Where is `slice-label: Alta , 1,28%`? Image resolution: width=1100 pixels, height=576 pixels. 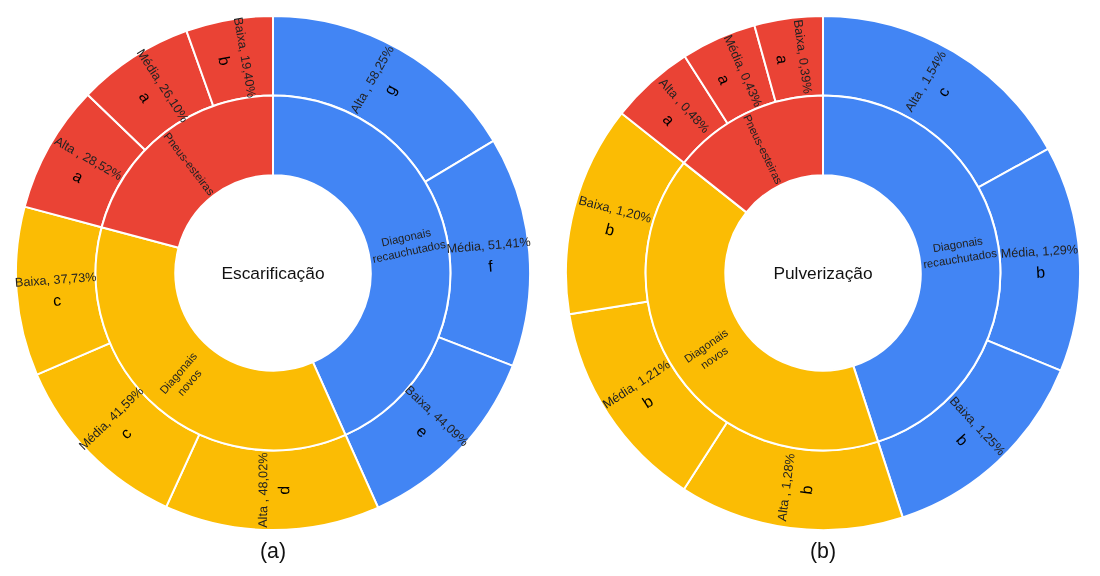
slice-label: Alta , 1,28% is located at coordinates (786, 487).